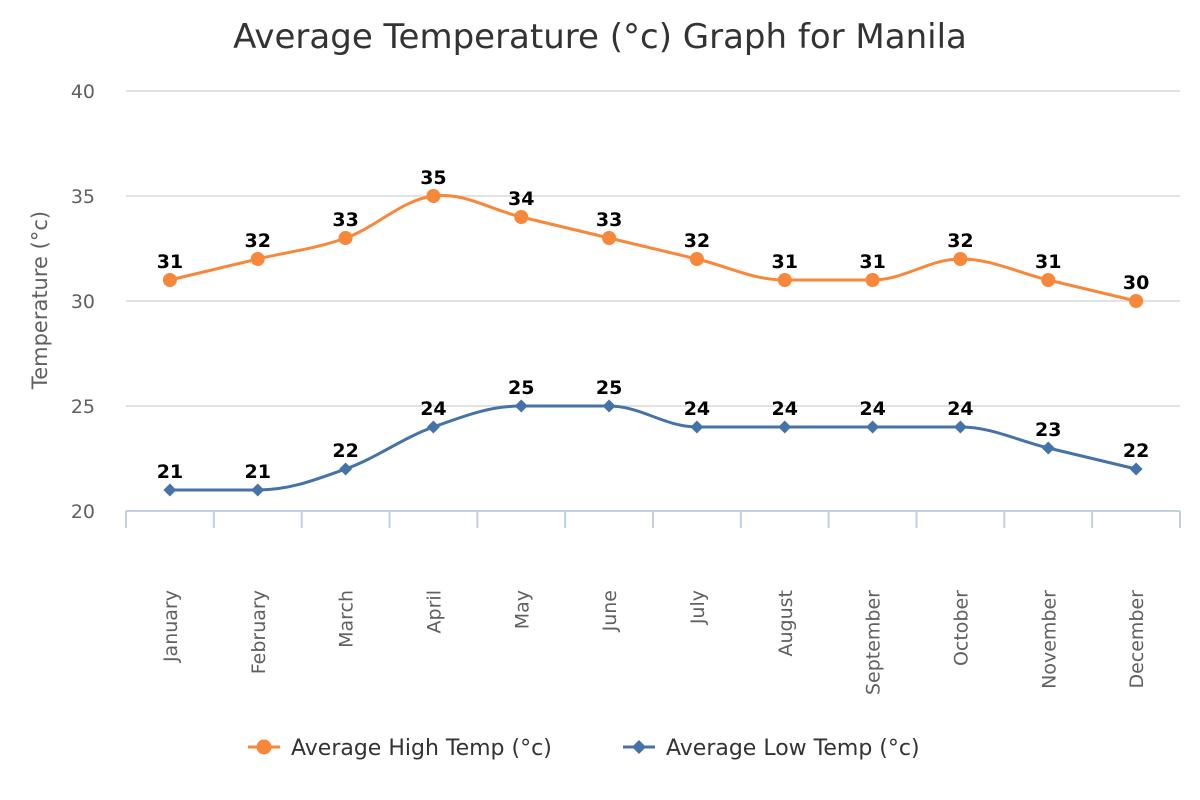  I want to click on data-label: 23, so click(1048, 430).